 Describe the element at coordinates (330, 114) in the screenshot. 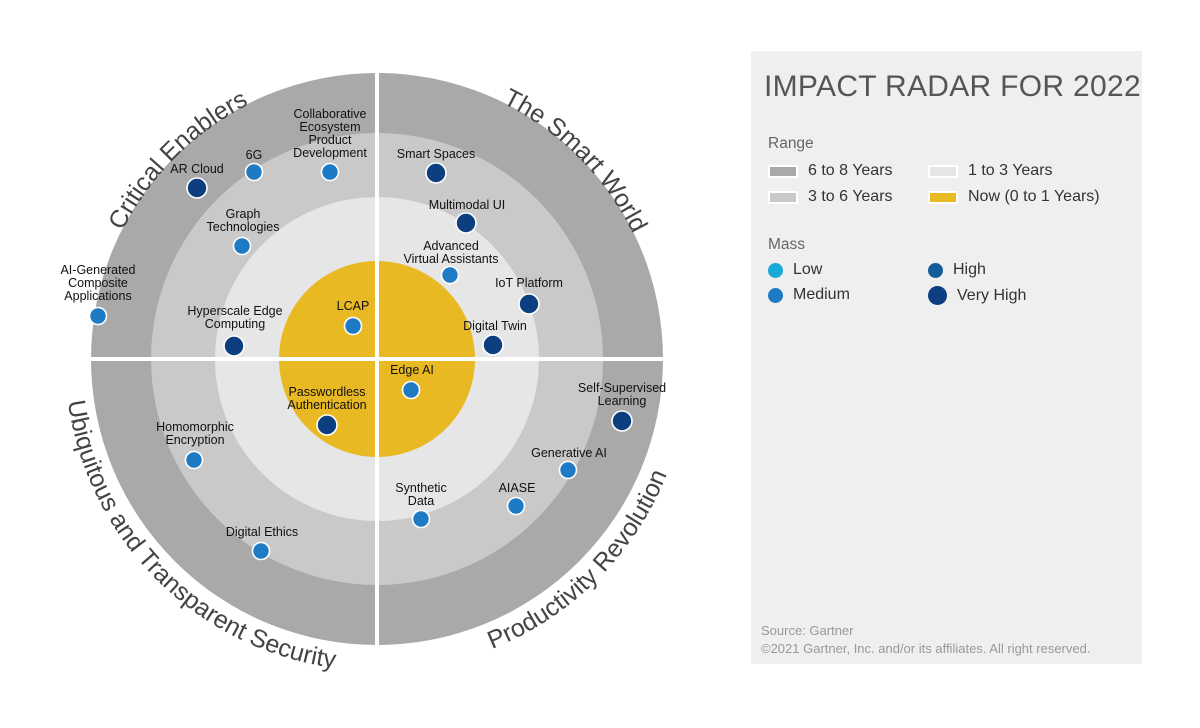

I see `radar-item-label: Collaborative` at that location.